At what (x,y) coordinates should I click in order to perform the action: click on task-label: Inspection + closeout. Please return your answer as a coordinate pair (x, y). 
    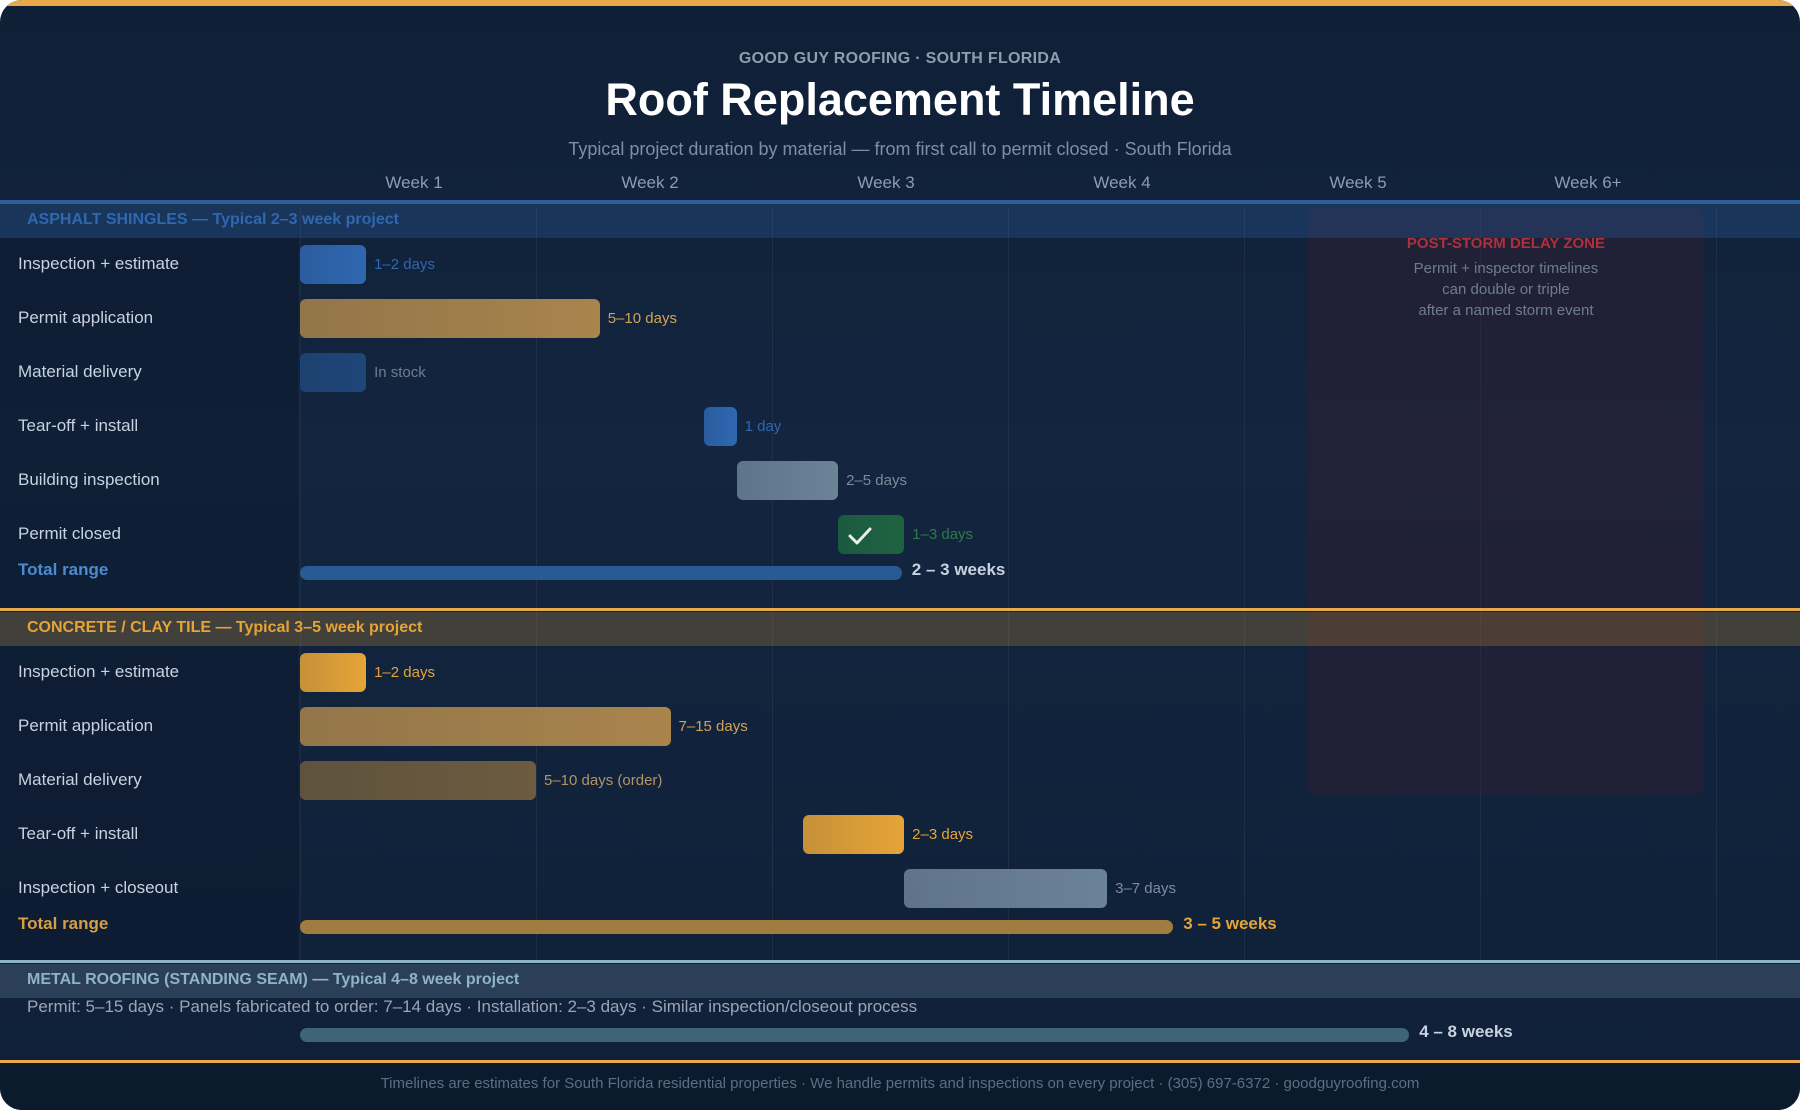
    Looking at the image, I should click on (98, 887).